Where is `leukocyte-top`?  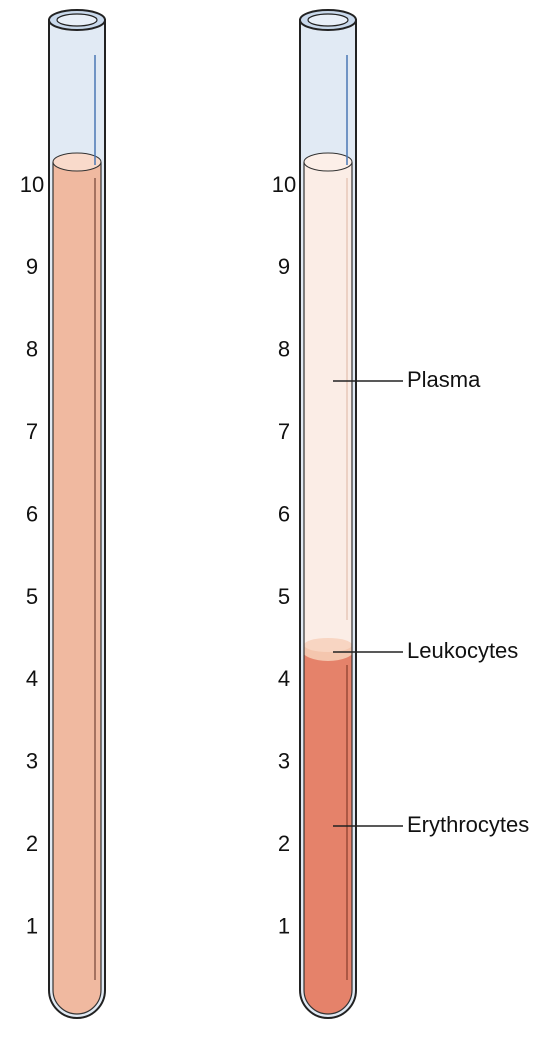 leukocyte-top is located at coordinates (328, 645).